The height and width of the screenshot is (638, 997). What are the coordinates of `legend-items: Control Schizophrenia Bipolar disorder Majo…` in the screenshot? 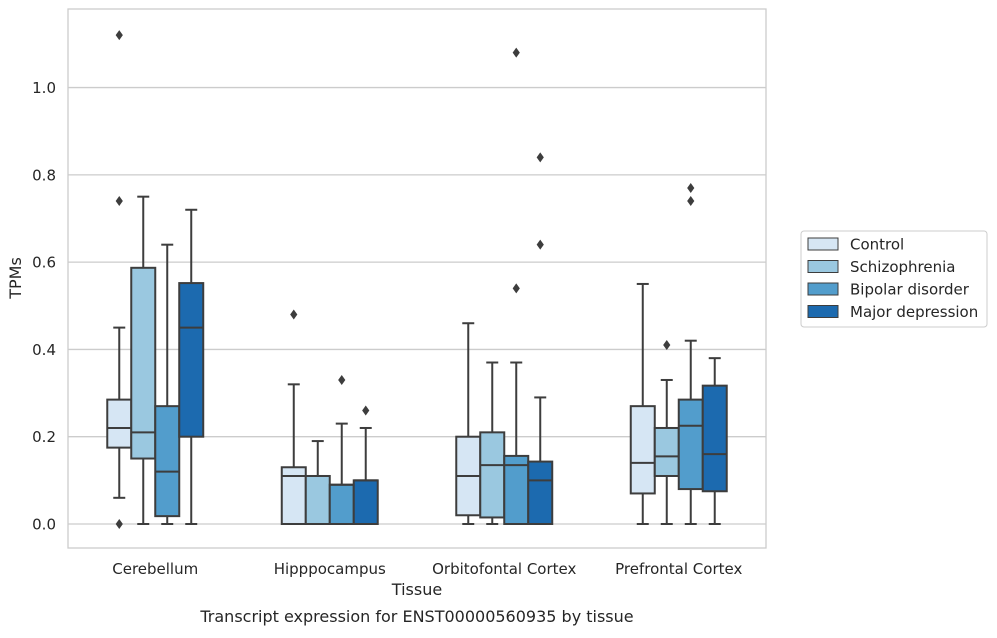 It's located at (892, 278).